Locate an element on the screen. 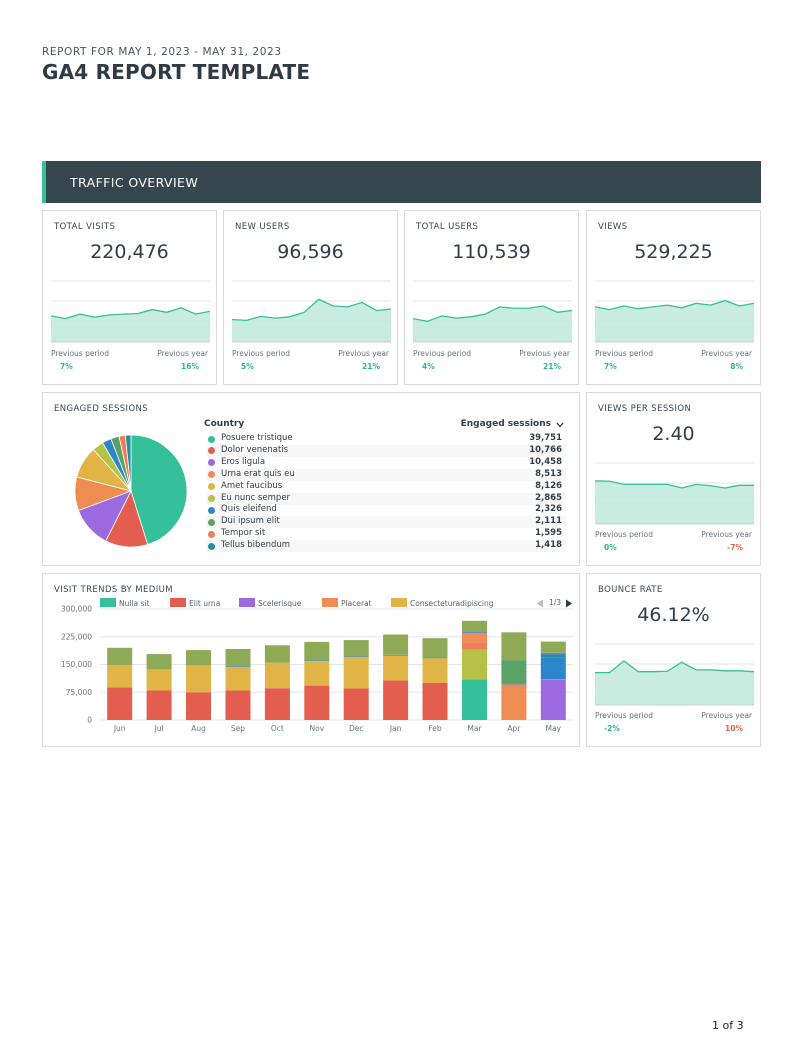 This screenshot has height=1046, width=803. pie-slice is located at coordinates (159, 489).